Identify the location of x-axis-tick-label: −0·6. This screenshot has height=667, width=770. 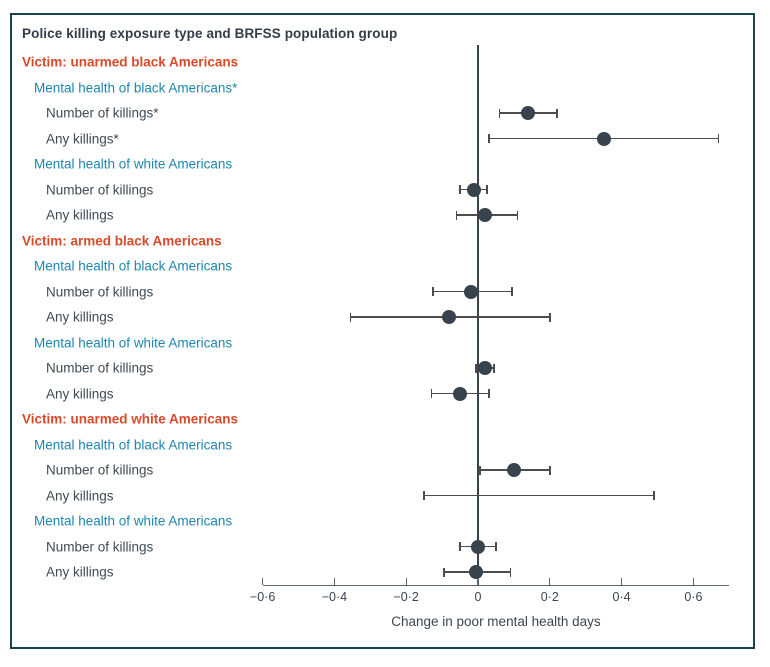
(262, 596).